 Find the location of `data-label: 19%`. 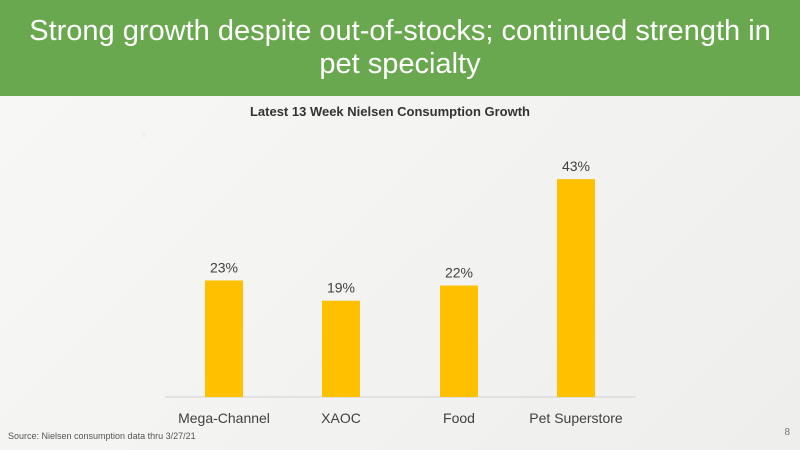

data-label: 19% is located at coordinates (341, 288).